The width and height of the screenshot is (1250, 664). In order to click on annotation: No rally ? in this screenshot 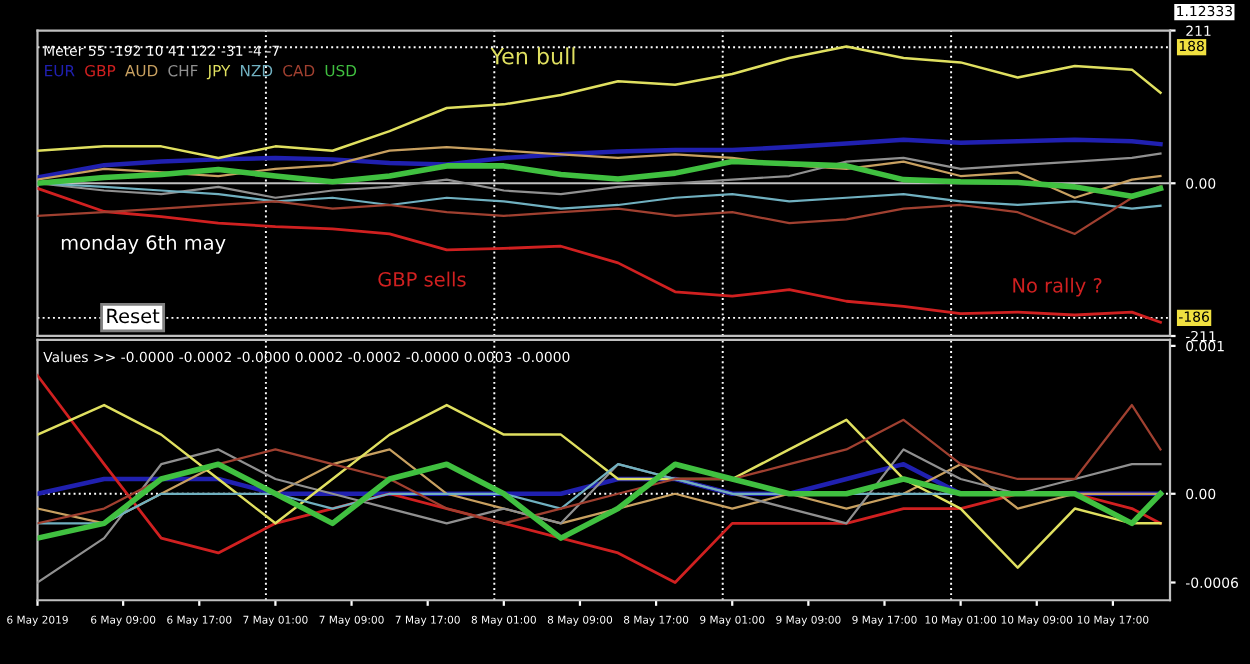, I will do `click(1057, 287)`.